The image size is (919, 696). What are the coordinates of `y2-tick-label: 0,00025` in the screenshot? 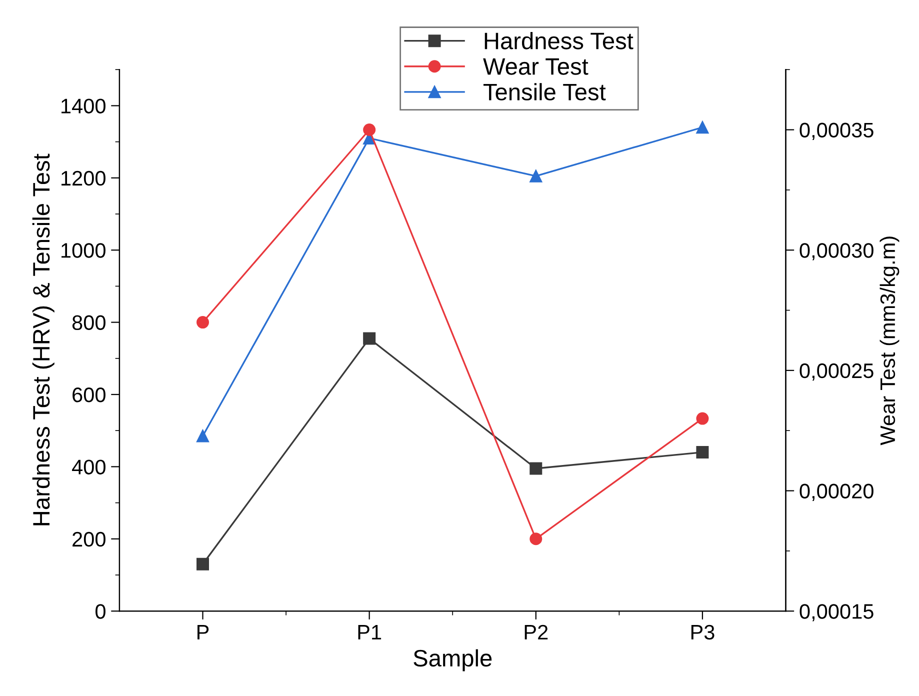 It's located at (837, 372).